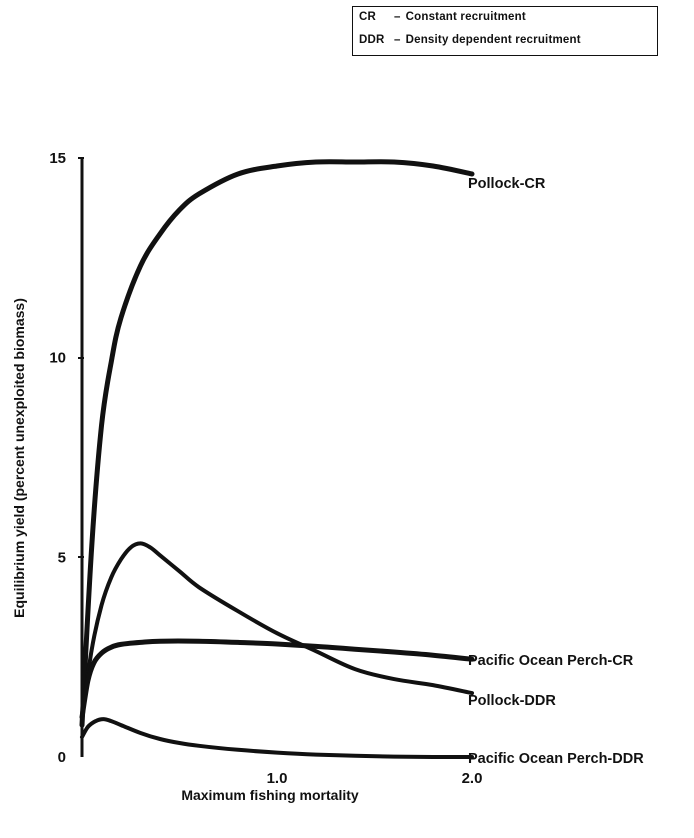 The height and width of the screenshot is (838, 694). Describe the element at coordinates (368, 17) in the screenshot. I see `legend-abbr: CR` at that location.